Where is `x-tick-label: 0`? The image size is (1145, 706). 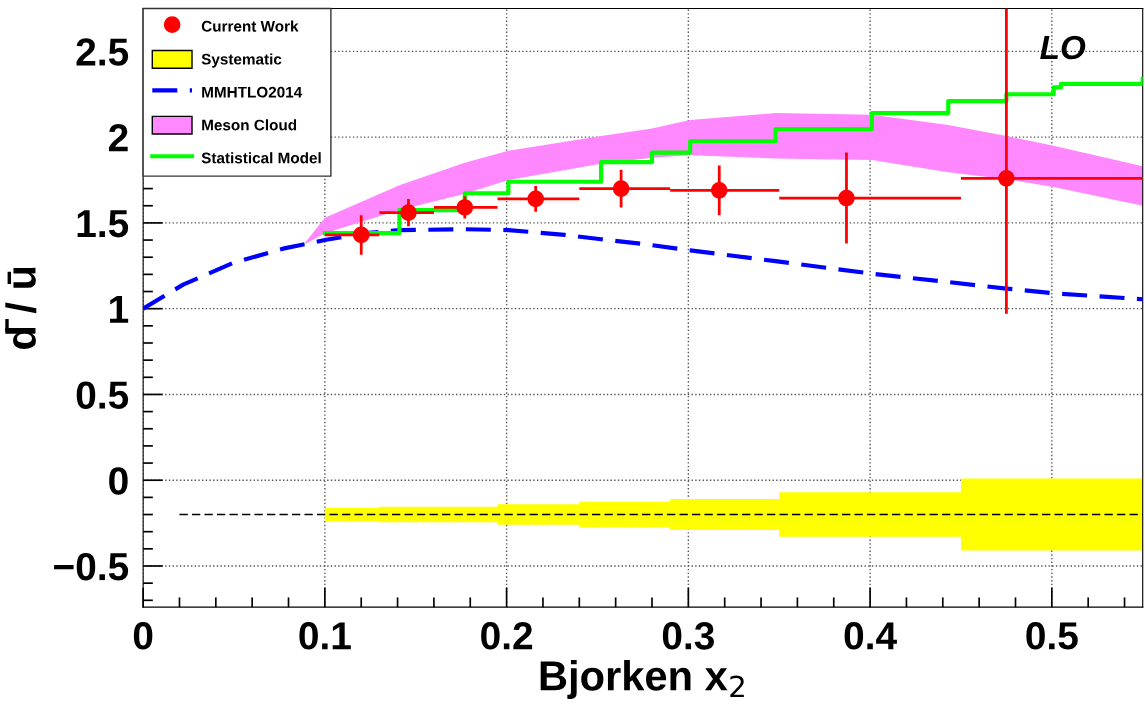 x-tick-label: 0 is located at coordinates (143, 636).